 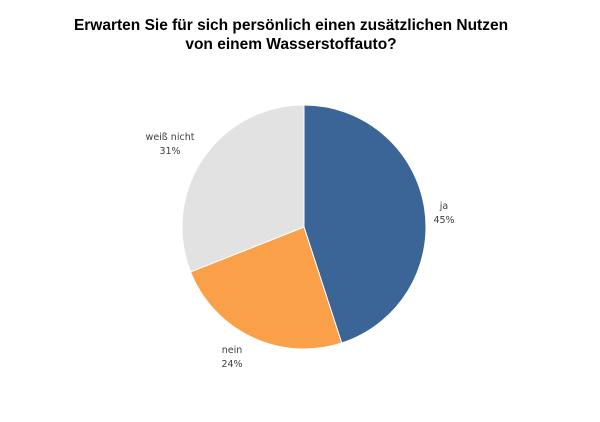 I want to click on pie-slice-weiß-nicht, so click(x=243, y=188).